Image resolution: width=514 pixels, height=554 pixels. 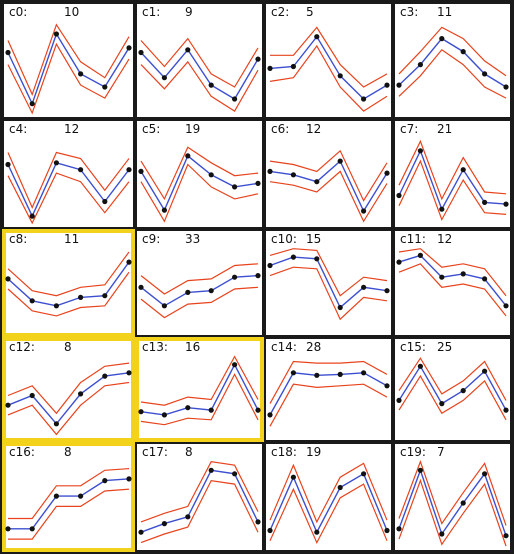 I want to click on cluster-panel-13: c13: 16, so click(x=199, y=389).